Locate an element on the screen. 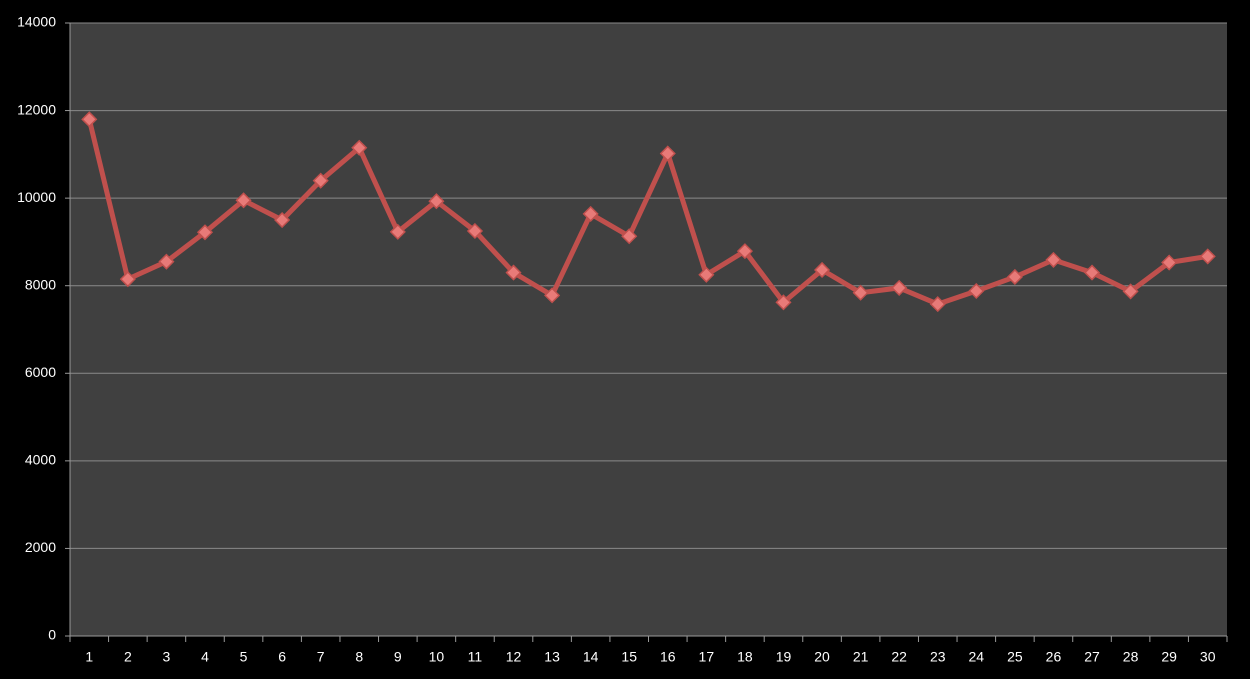 The width and height of the screenshot is (1250, 679). x-tick-label: 29 is located at coordinates (1169, 657).